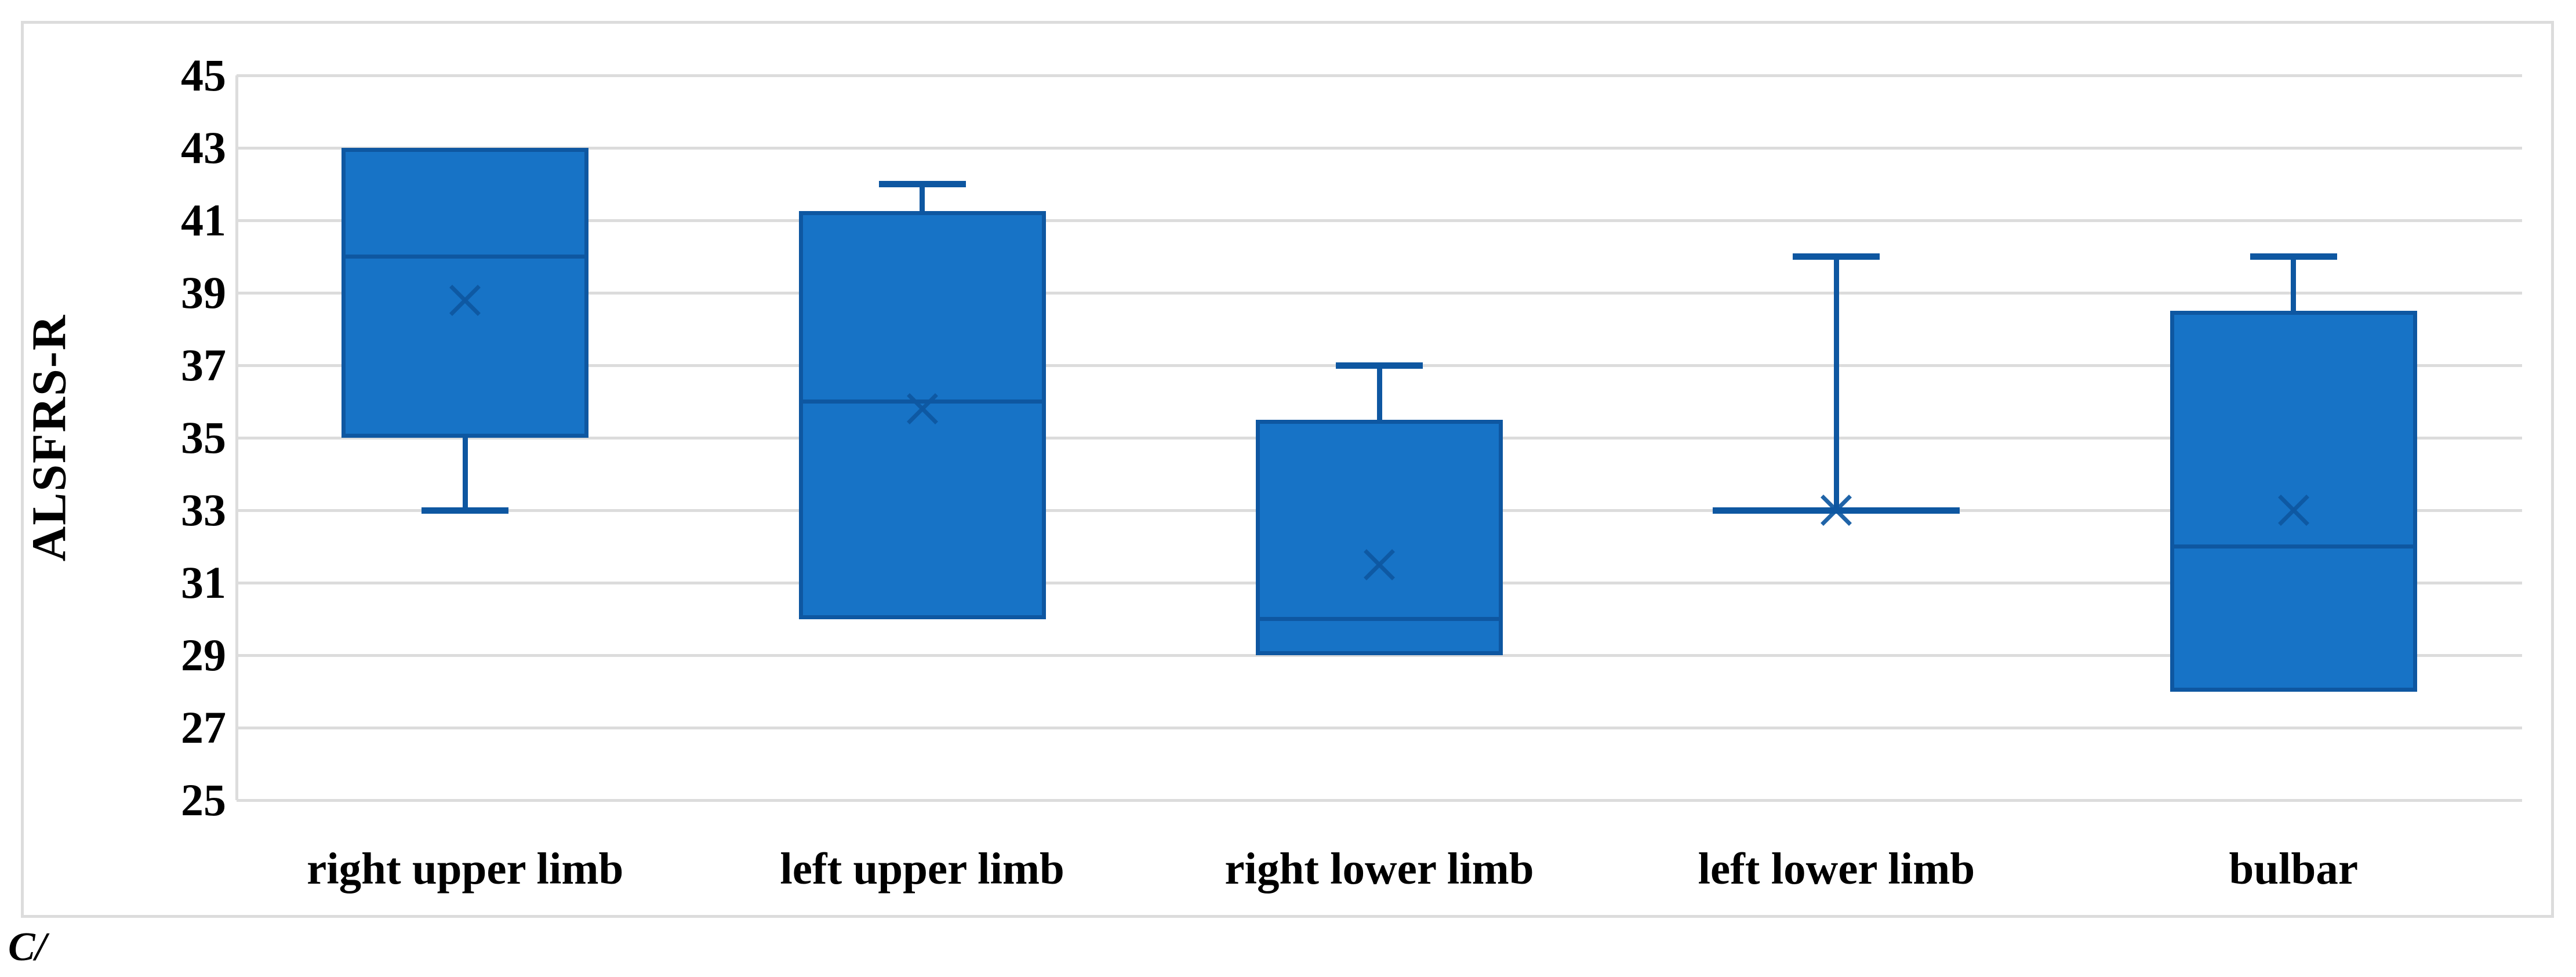 This screenshot has height=977, width=2576. Describe the element at coordinates (203, 727) in the screenshot. I see `y-tick-label: 27` at that location.